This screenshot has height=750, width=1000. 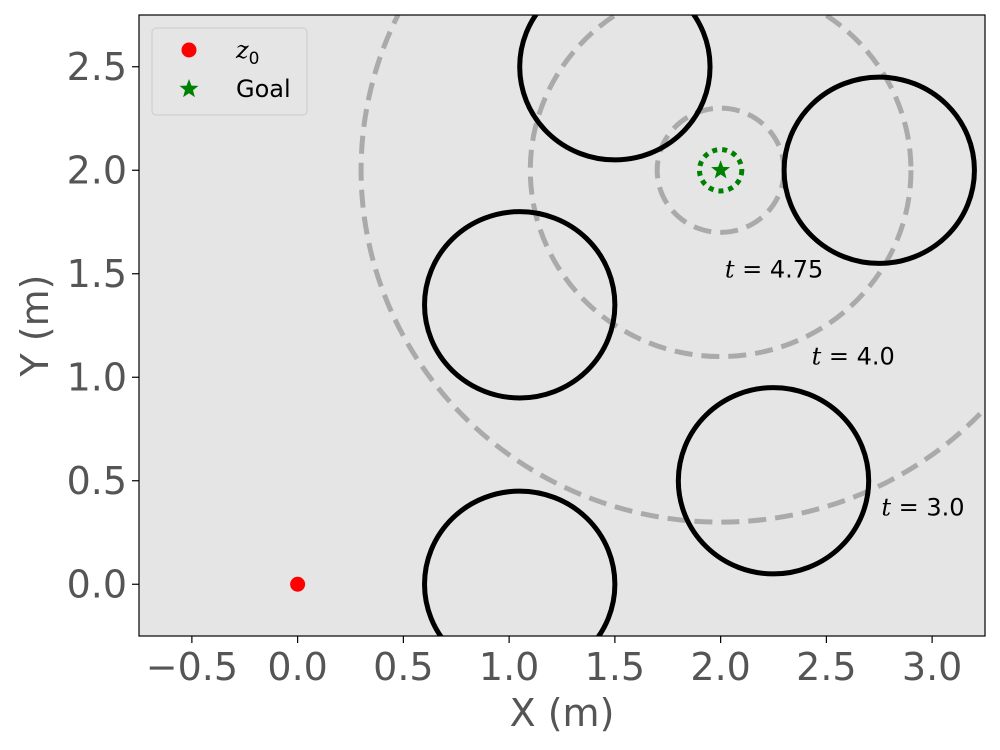 I want to click on goal-region-circle, so click(x=720, y=170).